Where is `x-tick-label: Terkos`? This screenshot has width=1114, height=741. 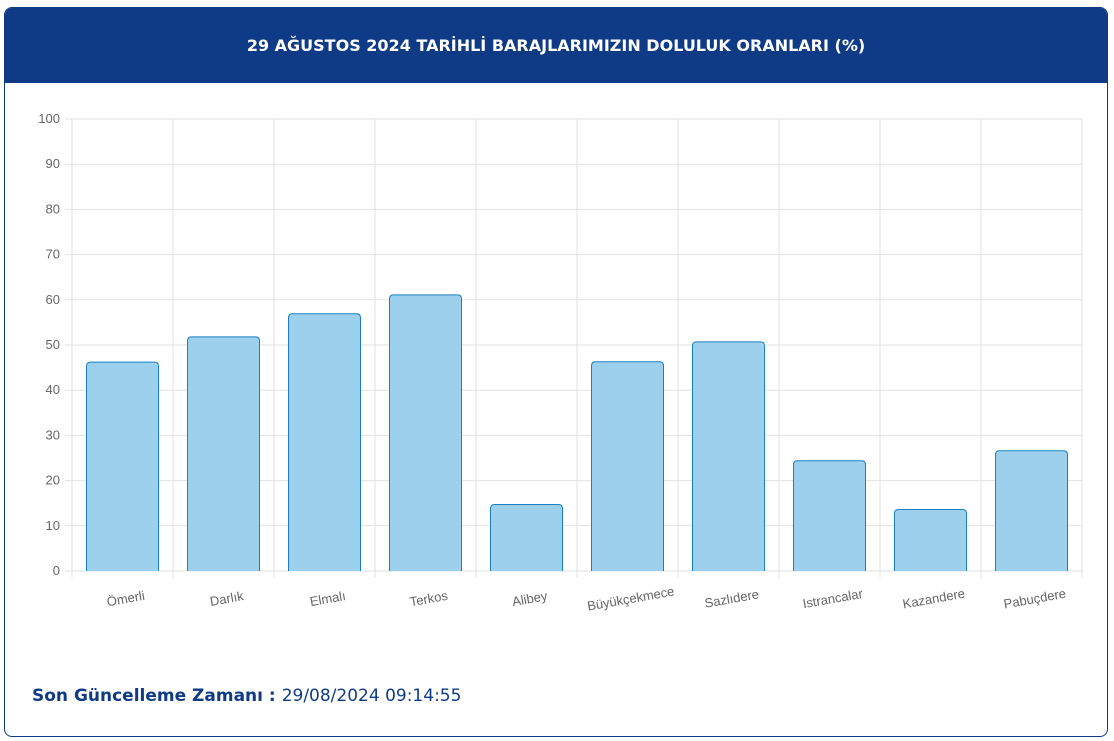 x-tick-label: Terkos is located at coordinates (429, 599).